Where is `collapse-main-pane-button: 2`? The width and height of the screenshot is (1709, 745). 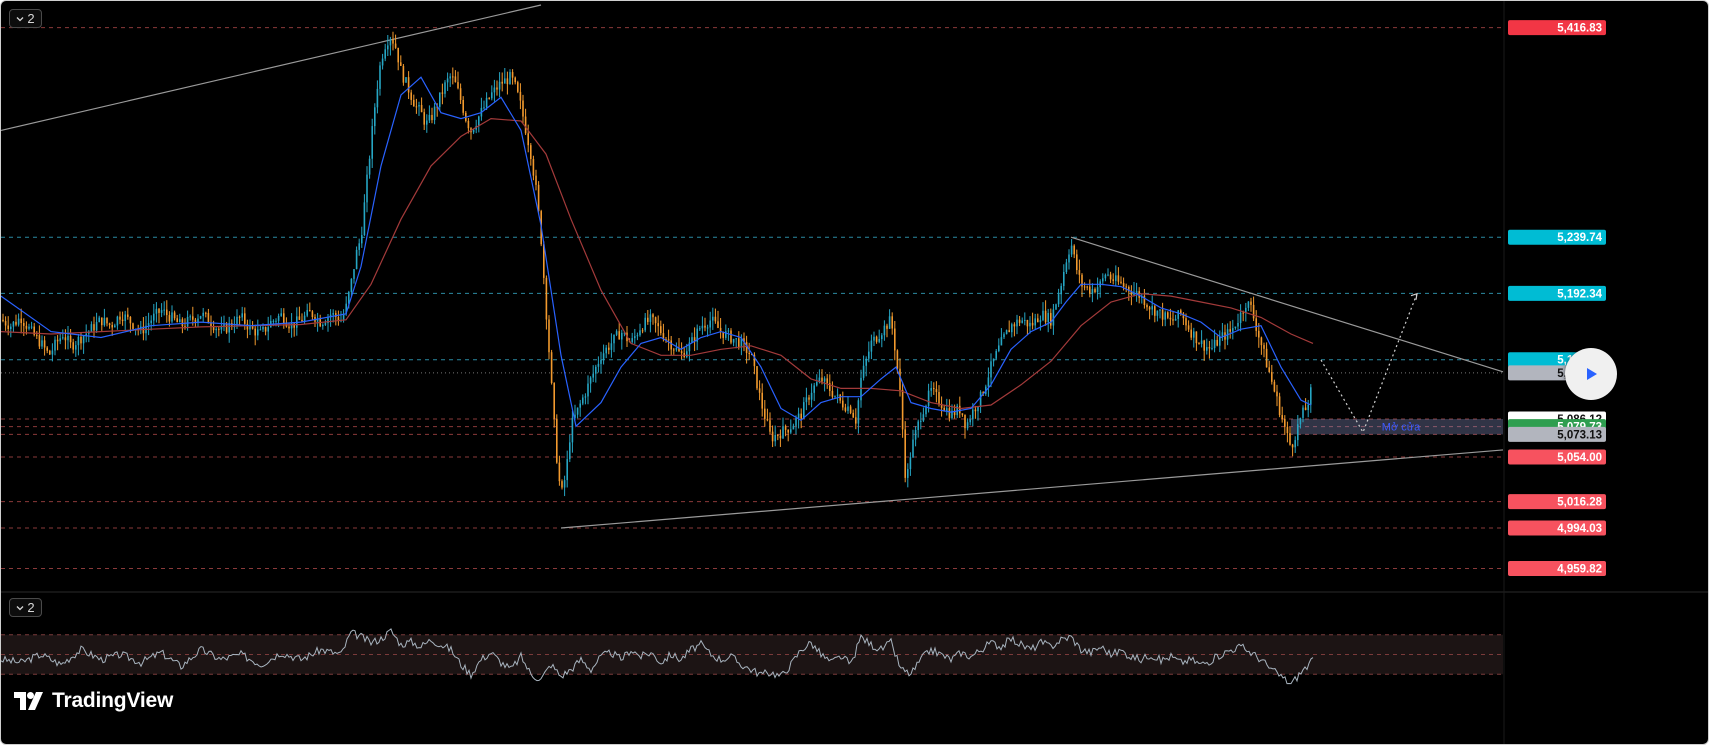 collapse-main-pane-button: 2 is located at coordinates (25, 18).